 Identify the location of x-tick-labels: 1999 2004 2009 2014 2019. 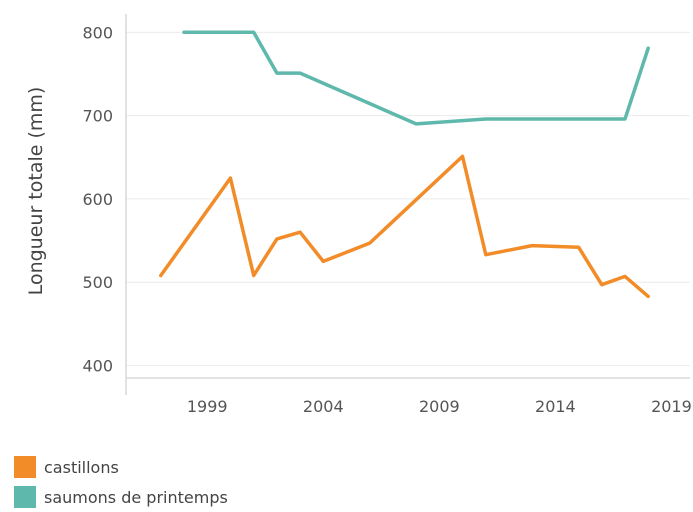
(439, 406).